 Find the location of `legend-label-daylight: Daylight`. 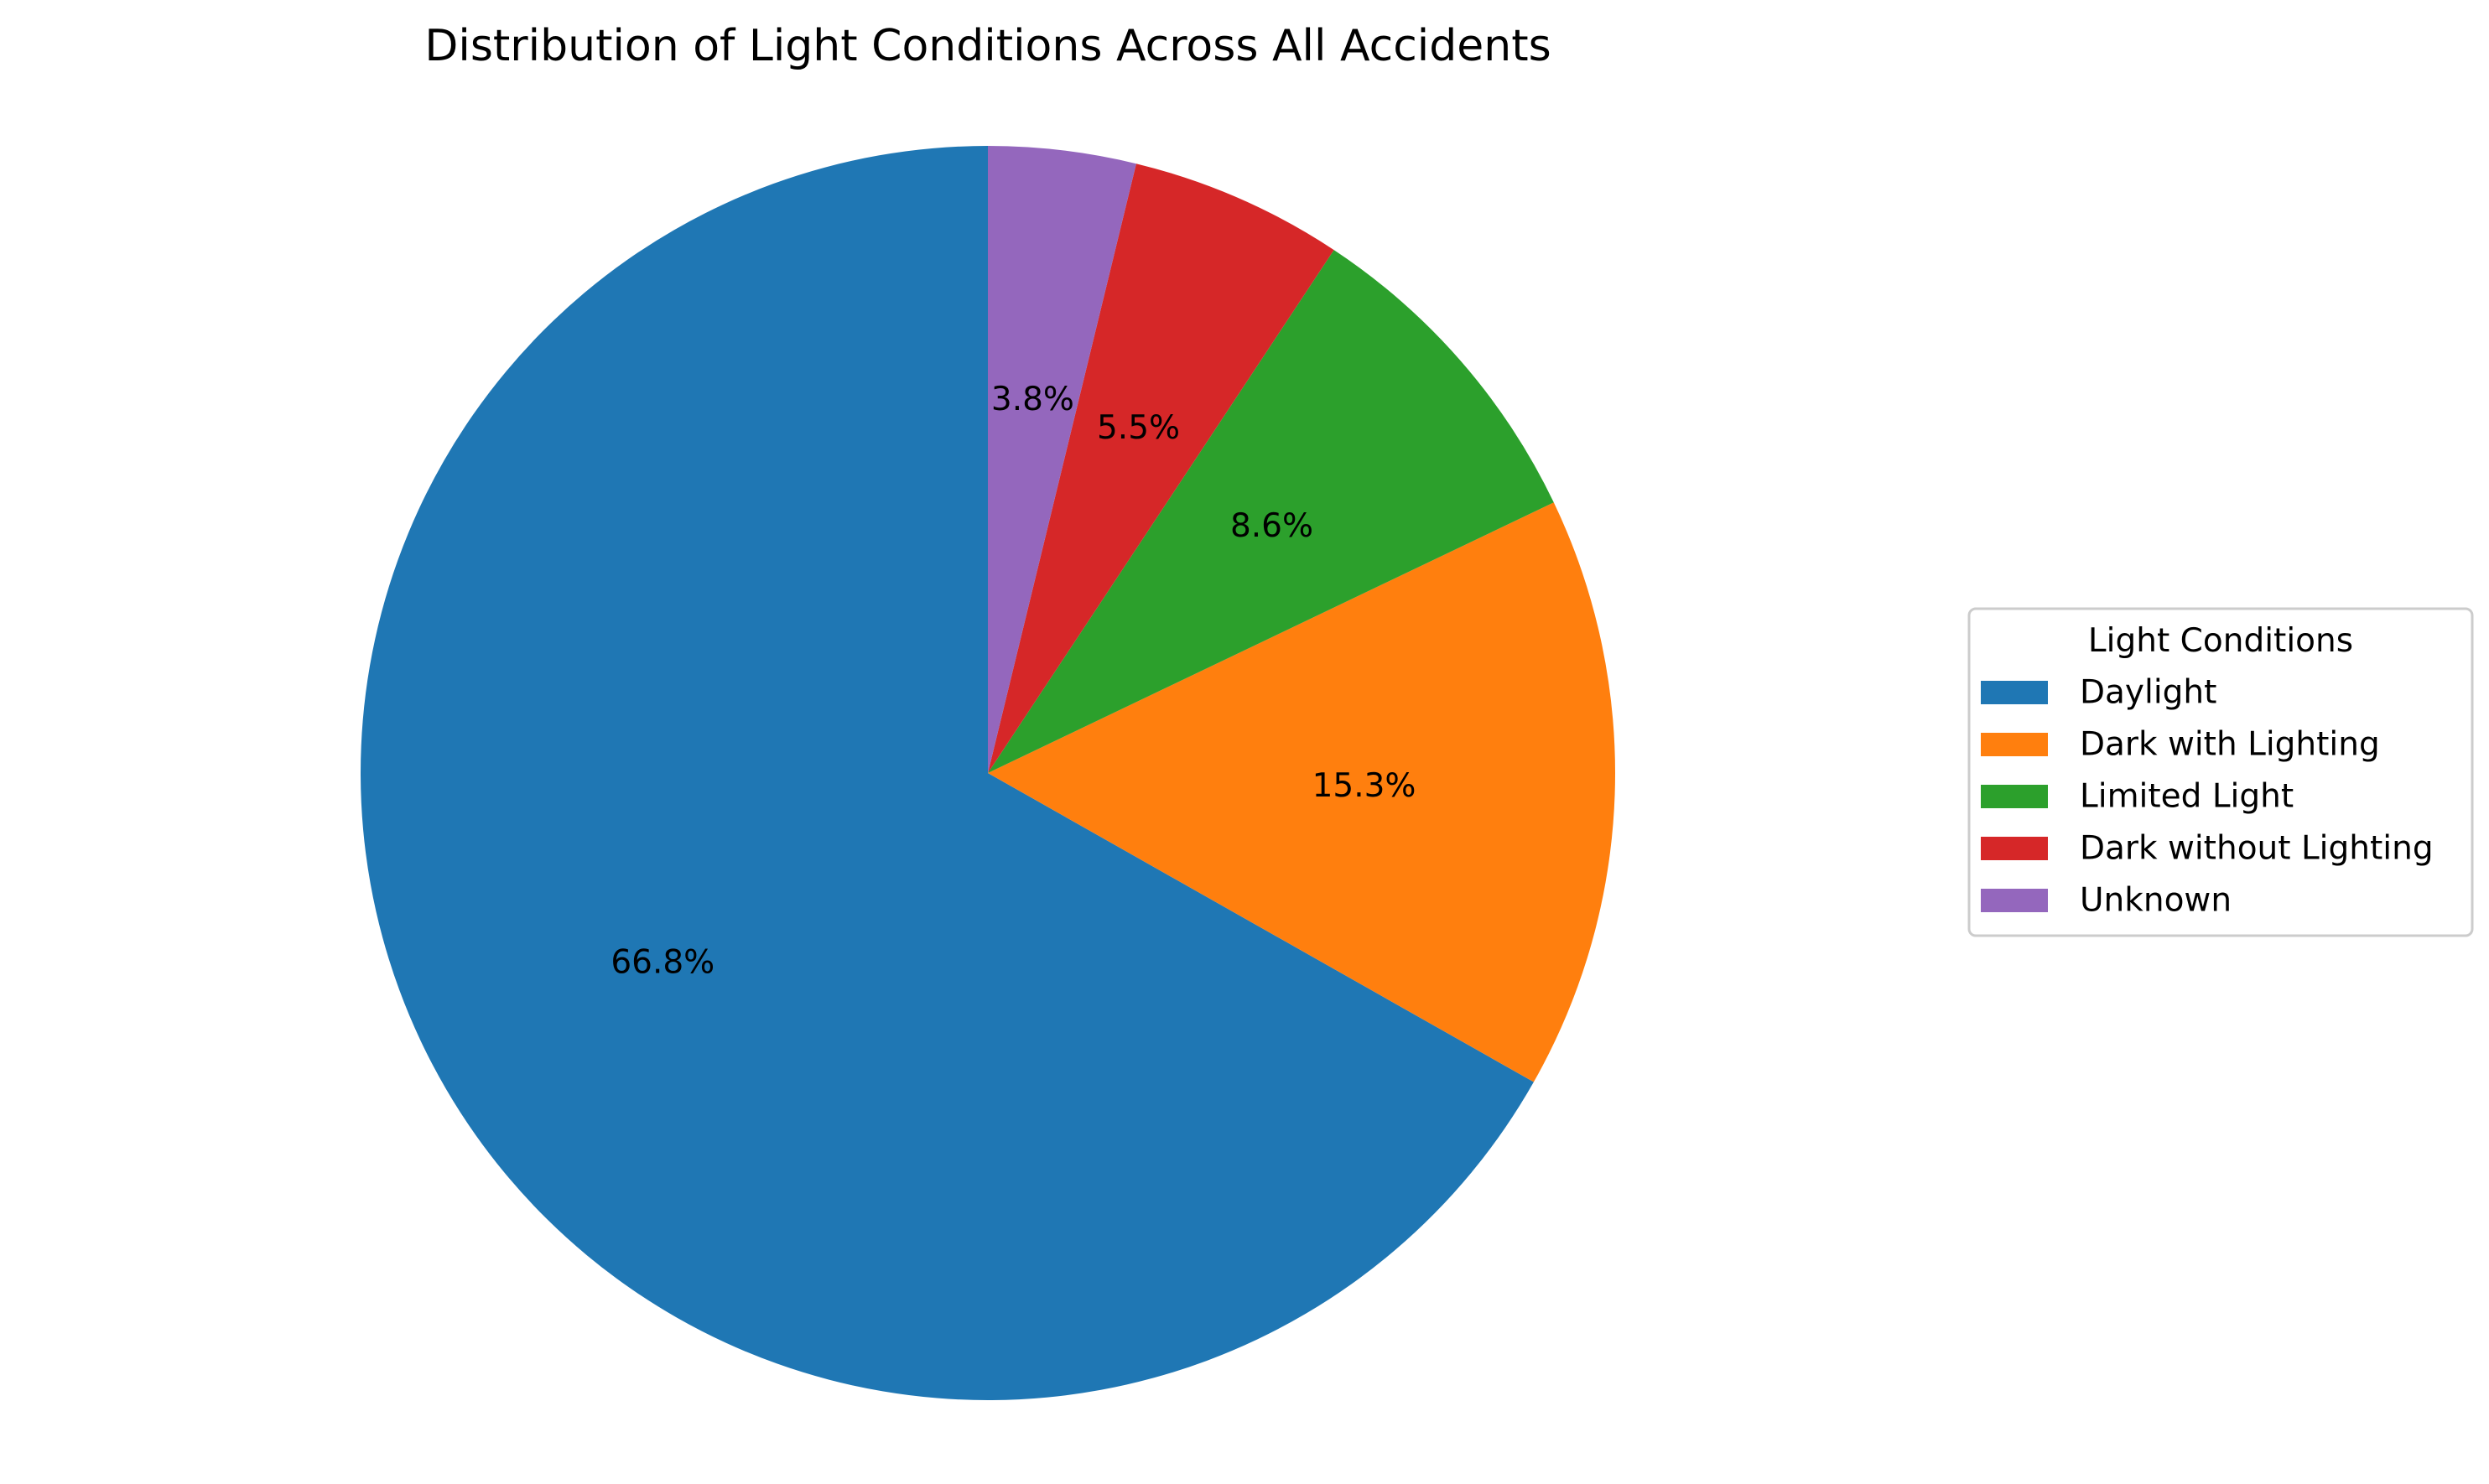

legend-label-daylight: Daylight is located at coordinates (2148, 693).